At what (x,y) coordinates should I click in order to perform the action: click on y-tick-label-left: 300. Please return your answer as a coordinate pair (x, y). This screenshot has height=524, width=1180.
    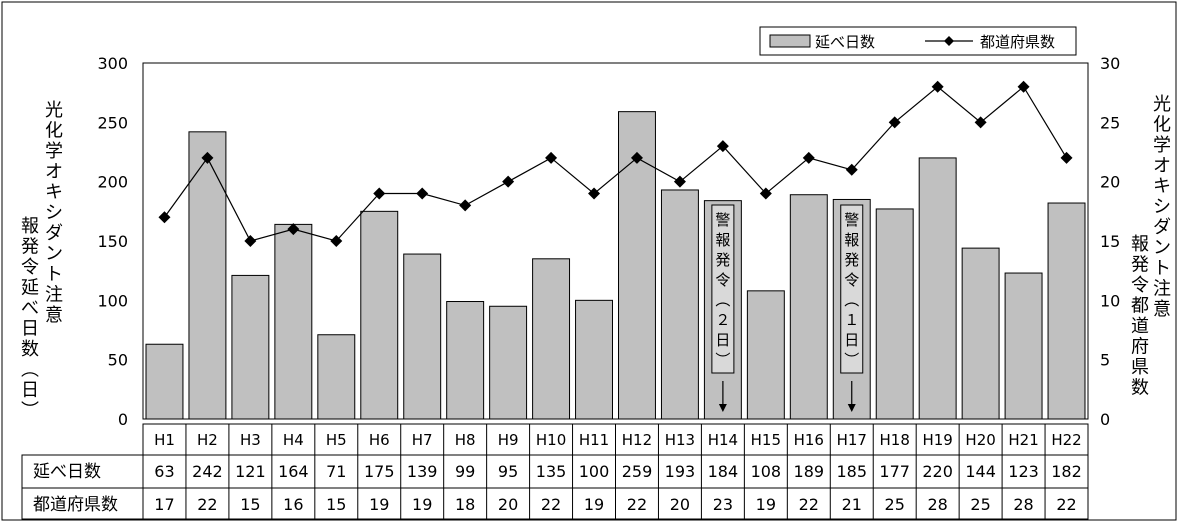
    Looking at the image, I should click on (112, 63).